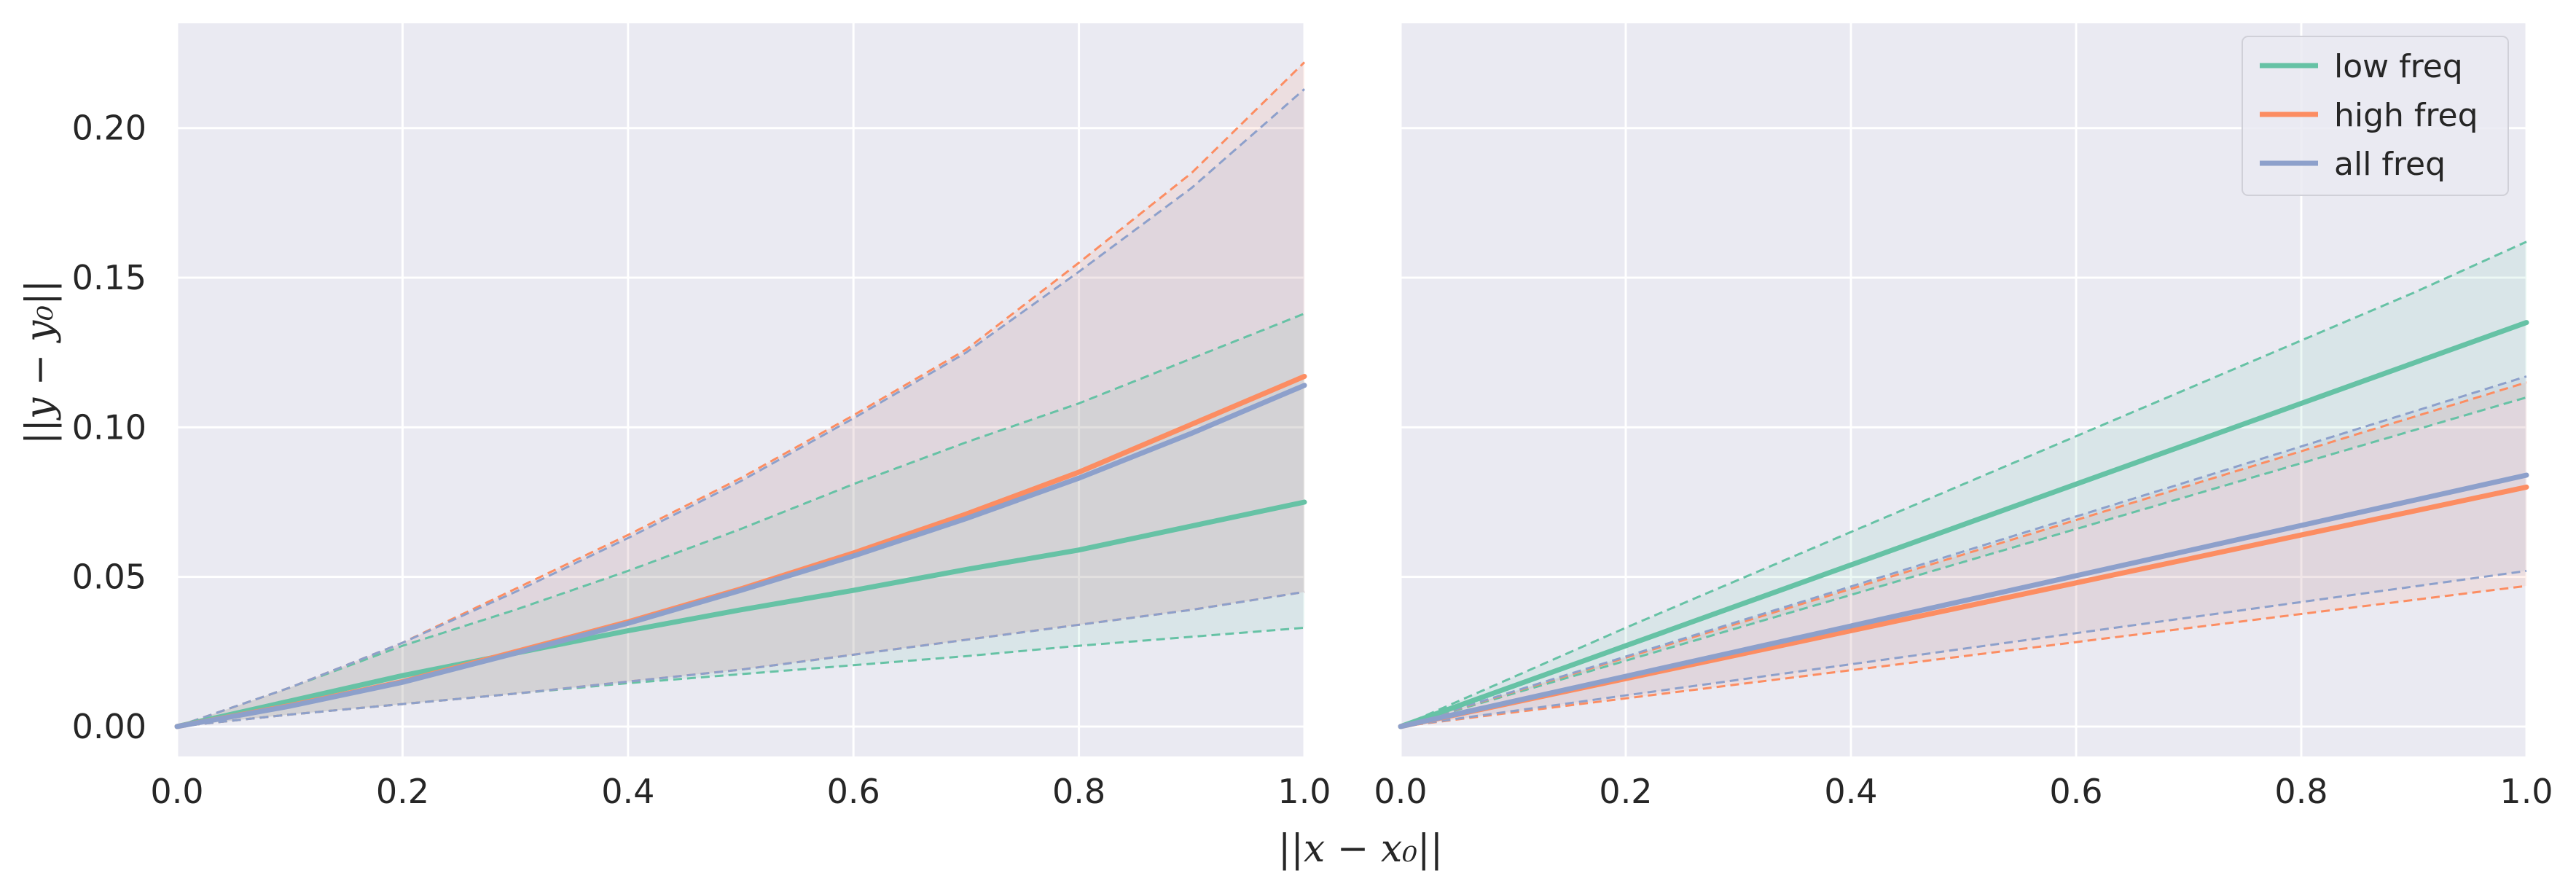 This screenshot has width=2576, height=892. What do you see at coordinates (109, 277) in the screenshot?
I see `y-tick-label: 0.15` at bounding box center [109, 277].